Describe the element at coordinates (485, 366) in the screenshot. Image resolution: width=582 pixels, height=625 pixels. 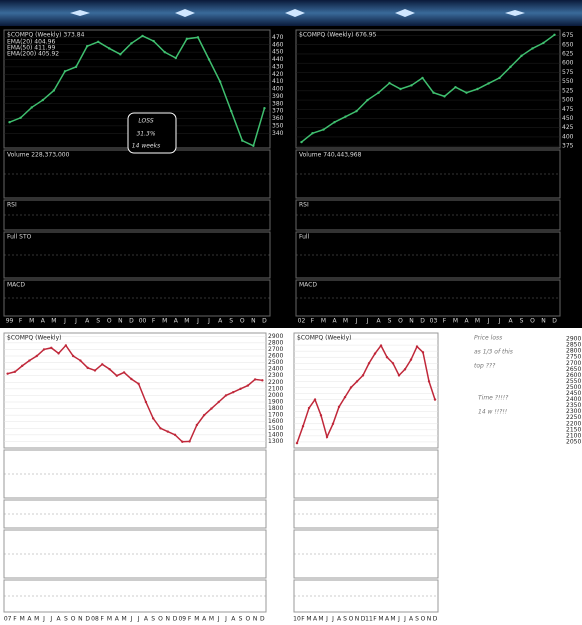
I see `annotation: top ???` at that location.